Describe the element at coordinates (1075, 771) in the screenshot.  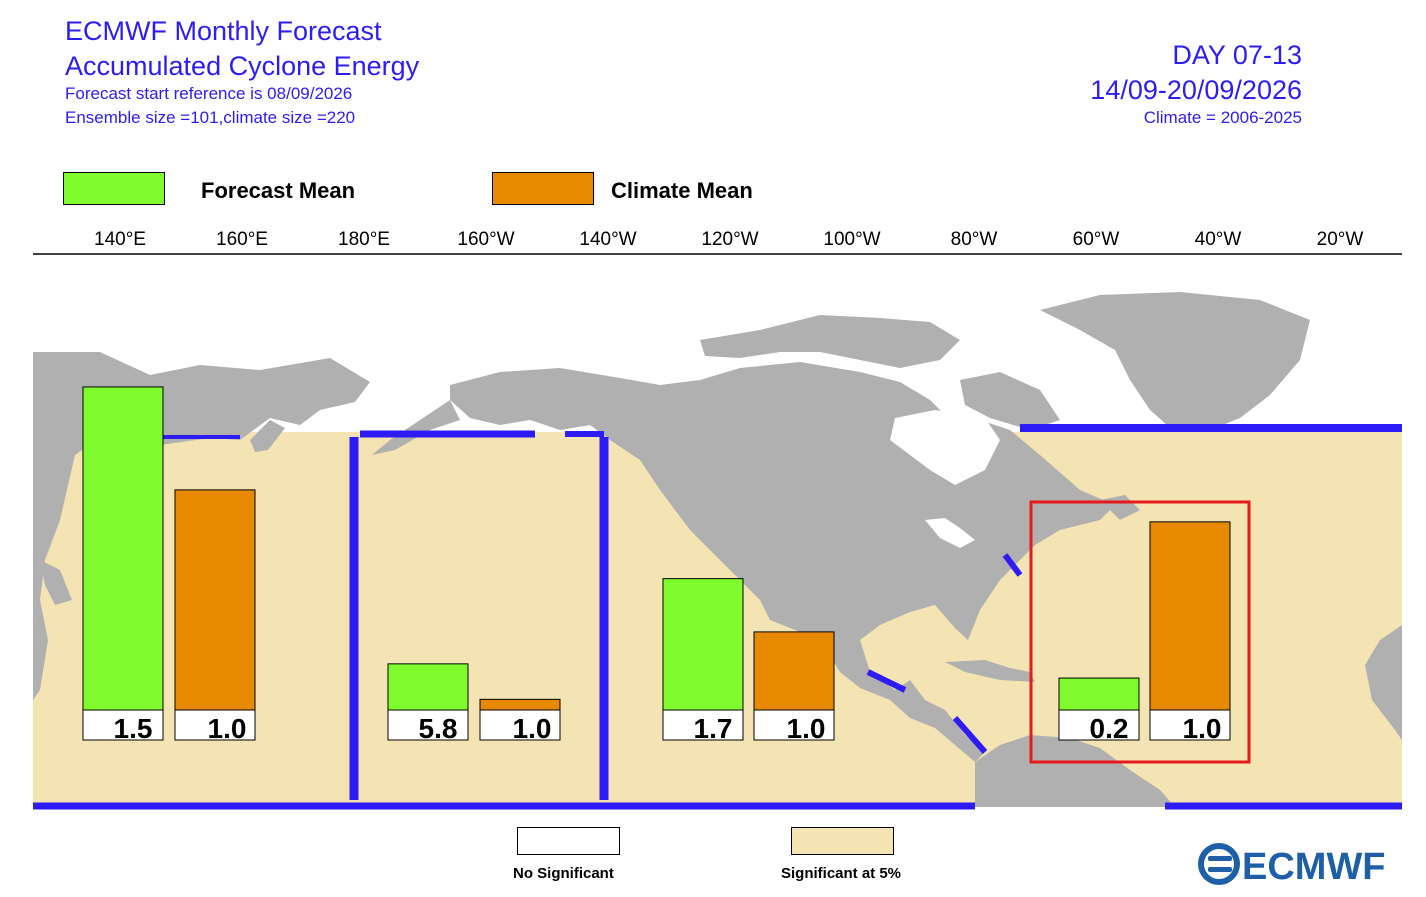
I see `south-america` at that location.